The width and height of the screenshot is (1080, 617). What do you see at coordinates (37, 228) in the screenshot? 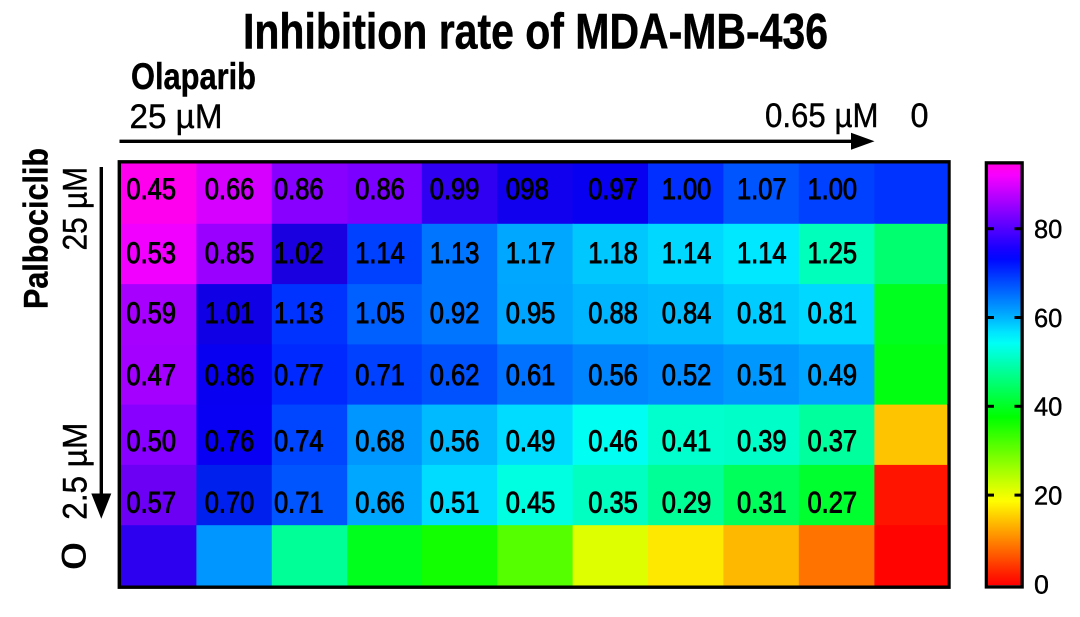
I see `svg-text: Palbociclib` at bounding box center [37, 228].